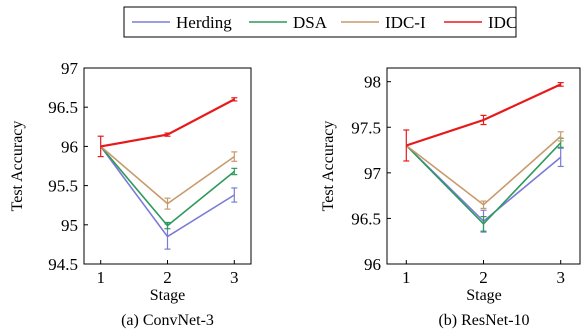 Image resolution: width=581 pixels, height=332 pixels. Describe the element at coordinates (167, 123) in the screenshot. I see `series-line-idc` at that location.